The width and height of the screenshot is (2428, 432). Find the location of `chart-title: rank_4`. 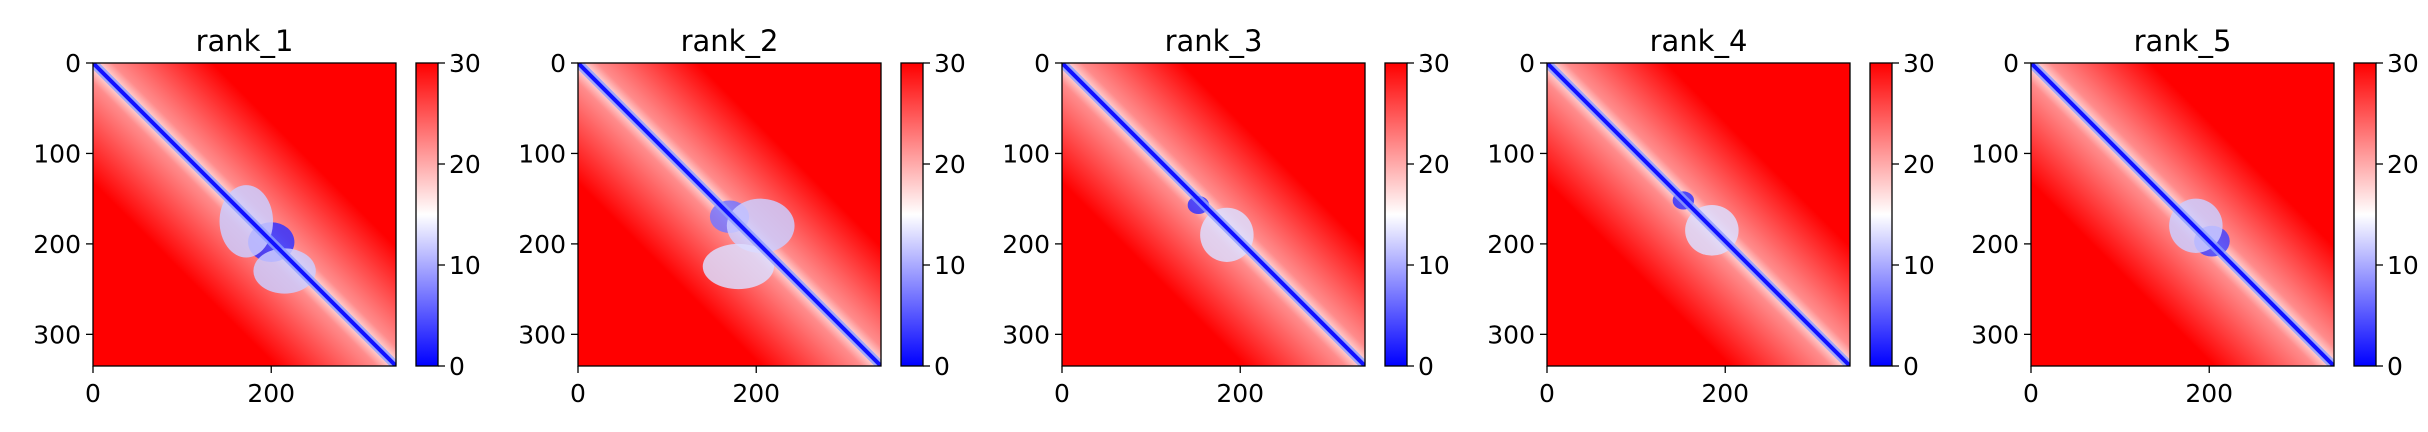

chart-title: rank_4 is located at coordinates (1699, 41).